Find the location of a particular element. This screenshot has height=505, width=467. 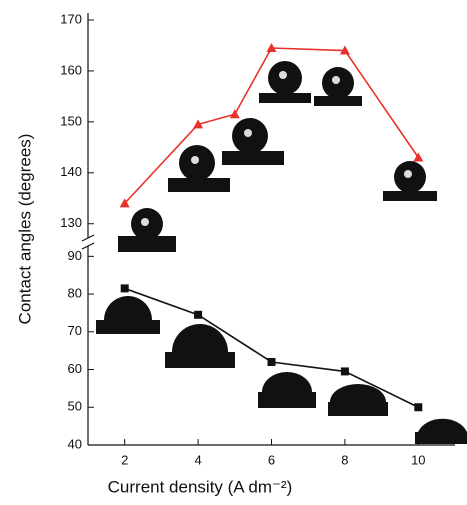

x-tick-label: 10 is located at coordinates (418, 459).